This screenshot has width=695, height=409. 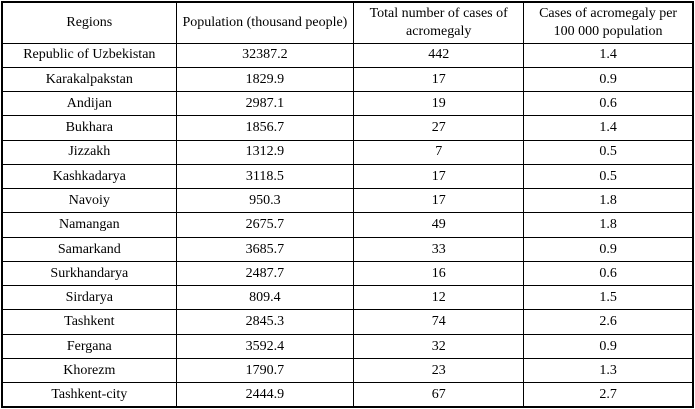 What do you see at coordinates (439, 273) in the screenshot?
I see `table-cell-total-cases: 16` at bounding box center [439, 273].